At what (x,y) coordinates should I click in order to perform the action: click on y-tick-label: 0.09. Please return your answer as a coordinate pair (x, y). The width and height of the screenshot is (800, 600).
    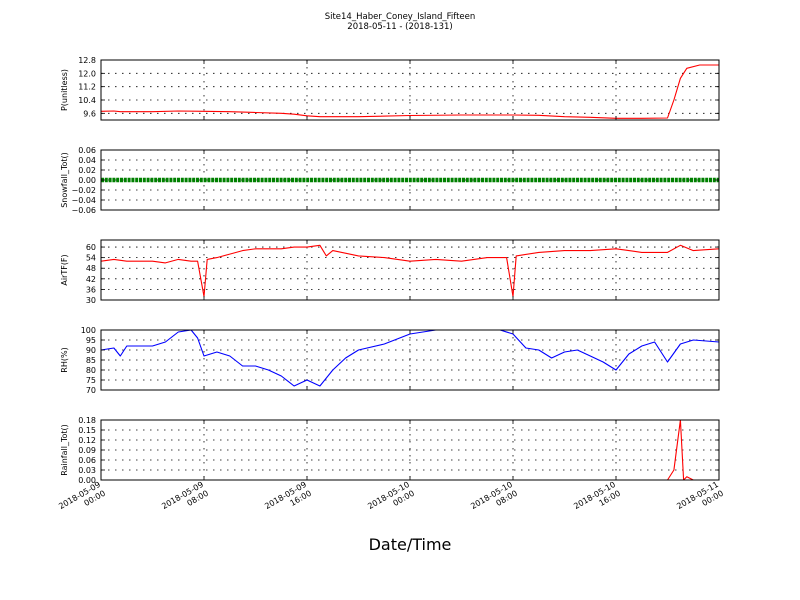
    Looking at the image, I should click on (87, 450).